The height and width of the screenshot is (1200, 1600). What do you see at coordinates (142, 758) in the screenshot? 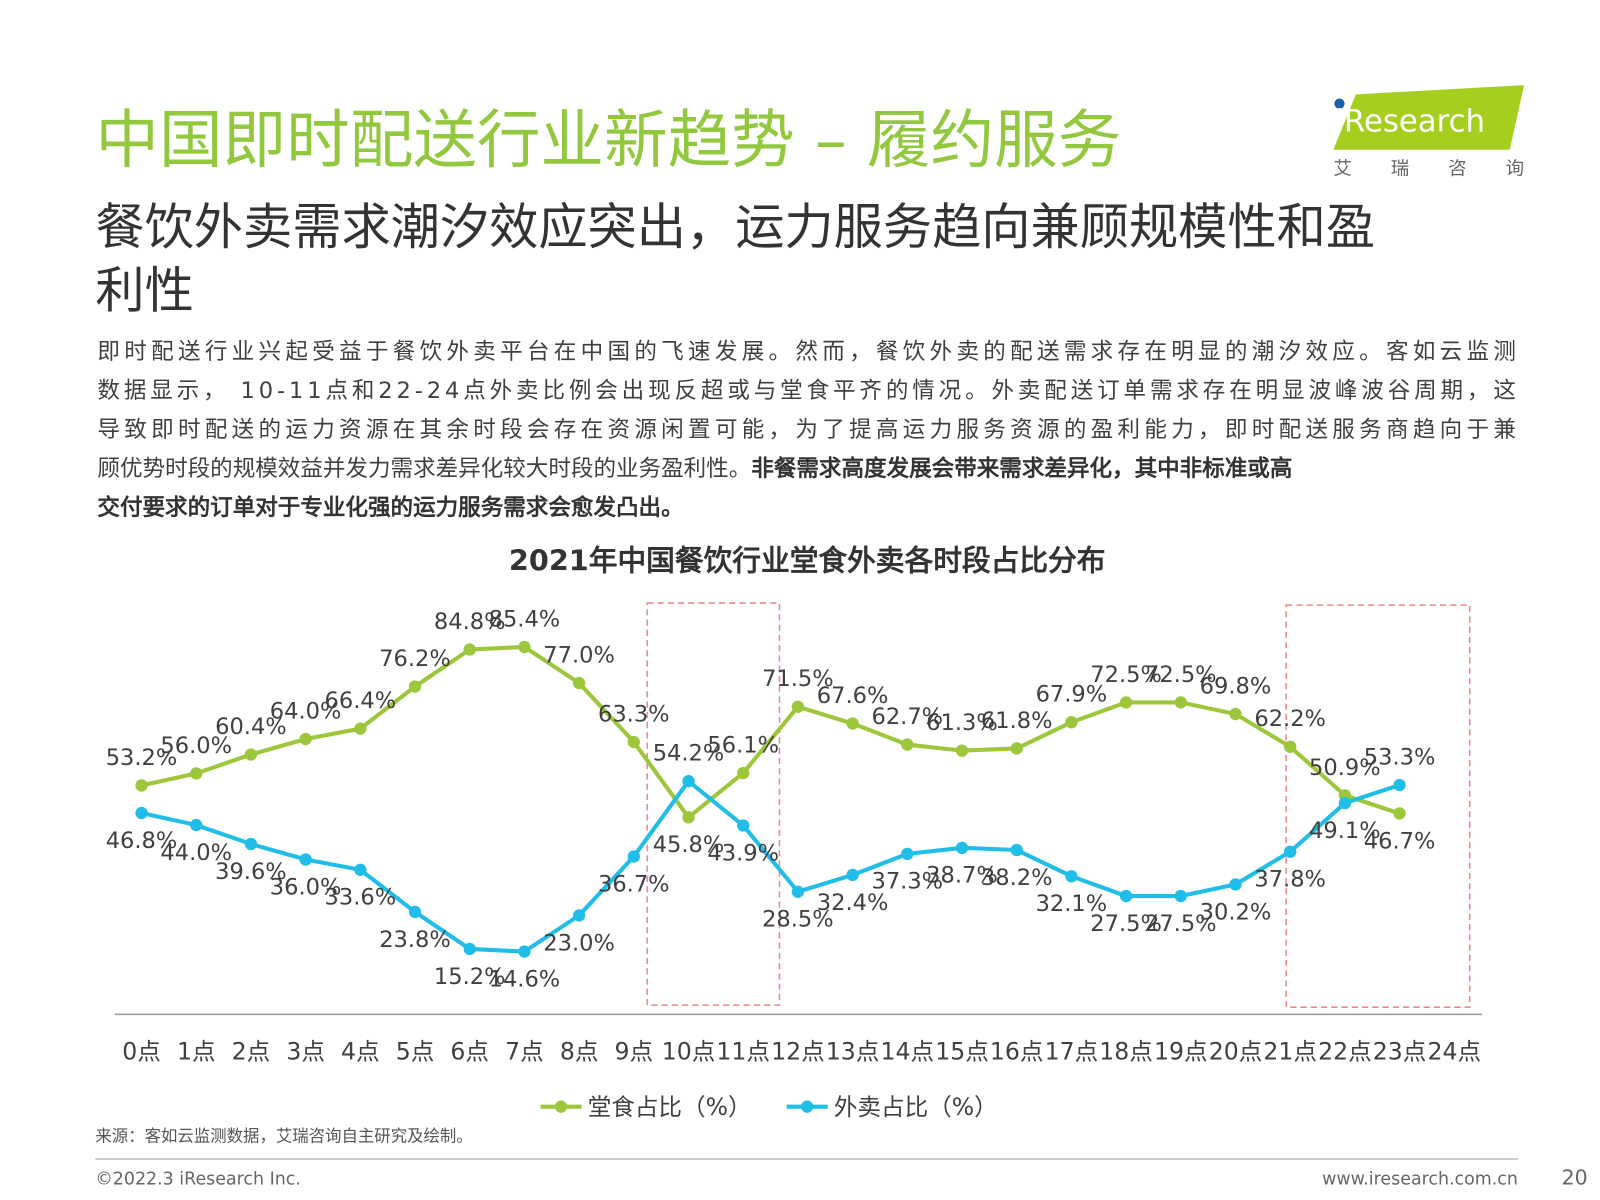
I see `data-label: 53.2%` at bounding box center [142, 758].